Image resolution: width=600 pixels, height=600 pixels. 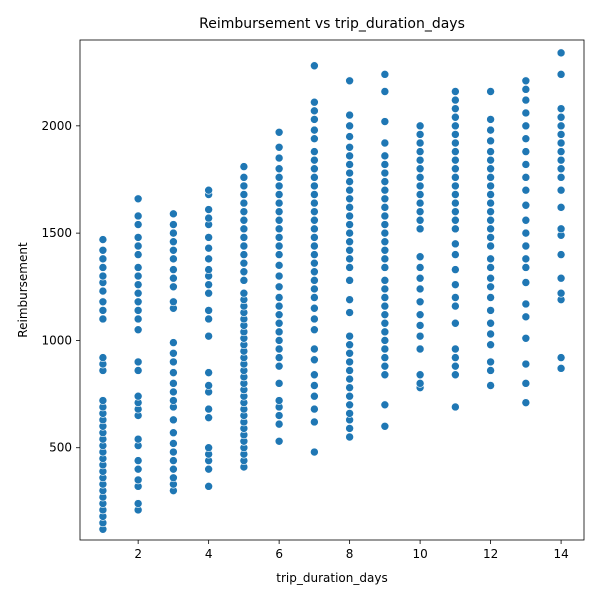 What do you see at coordinates (56, 233) in the screenshot?
I see `y-tick-label: 1500` at bounding box center [56, 233].